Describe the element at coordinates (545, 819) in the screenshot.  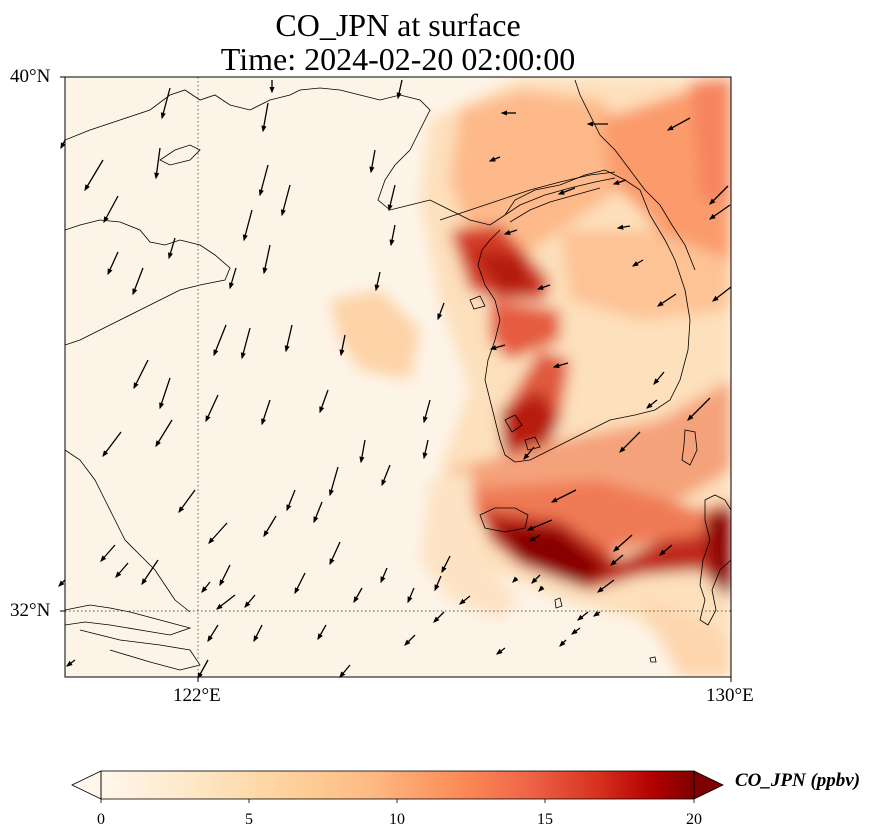
I see `colorbar-tick-15: 15` at that location.